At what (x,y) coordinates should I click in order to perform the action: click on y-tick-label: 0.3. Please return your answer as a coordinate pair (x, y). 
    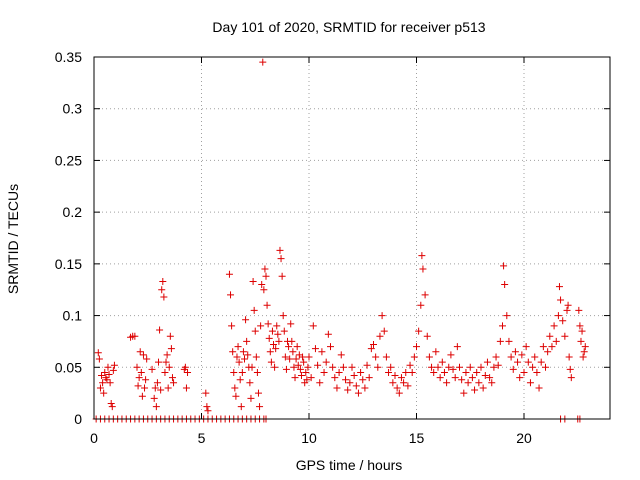
    Looking at the image, I should click on (73, 109).